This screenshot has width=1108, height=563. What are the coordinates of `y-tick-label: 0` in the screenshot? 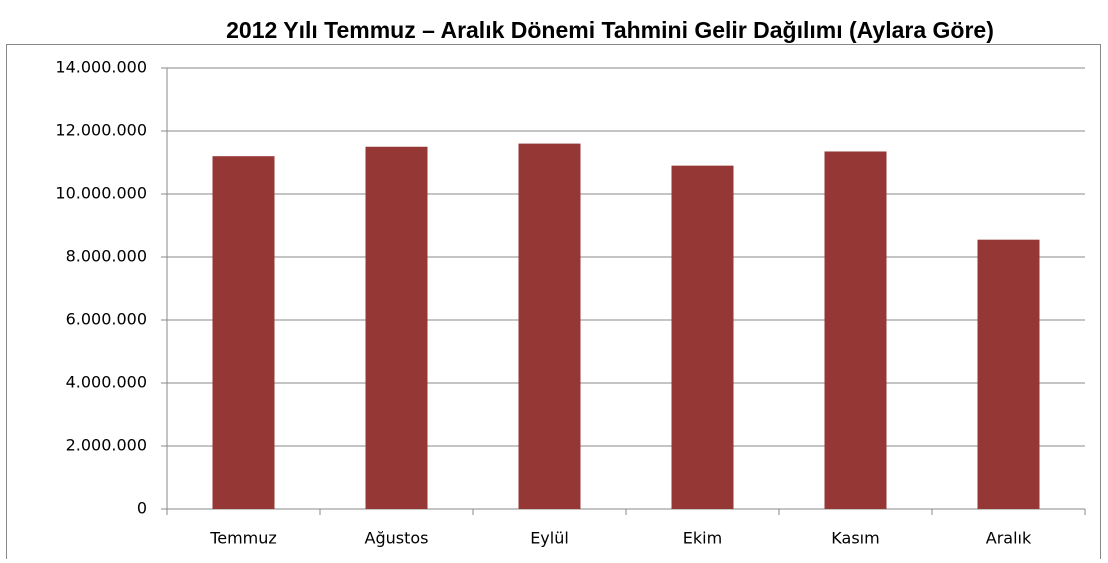 It's located at (142, 508).